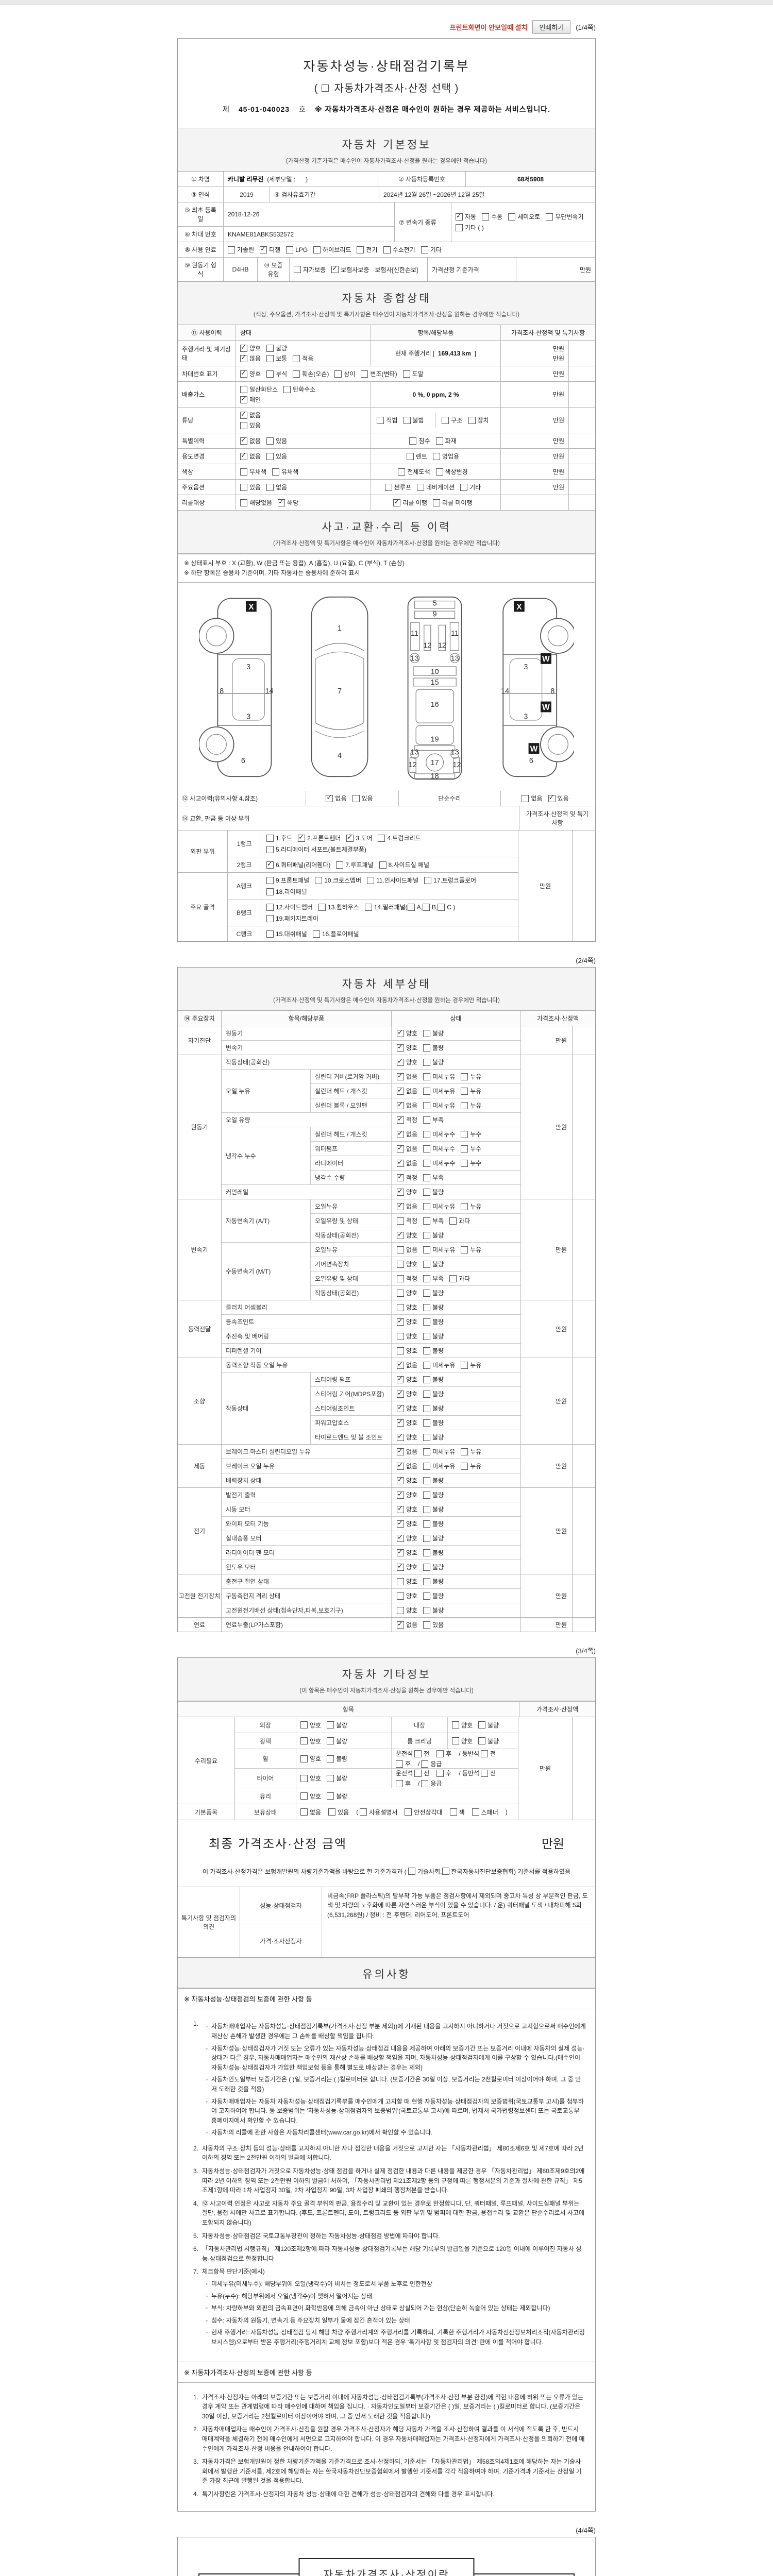  I want to click on price-survey-select-checkbox, so click(325, 88).